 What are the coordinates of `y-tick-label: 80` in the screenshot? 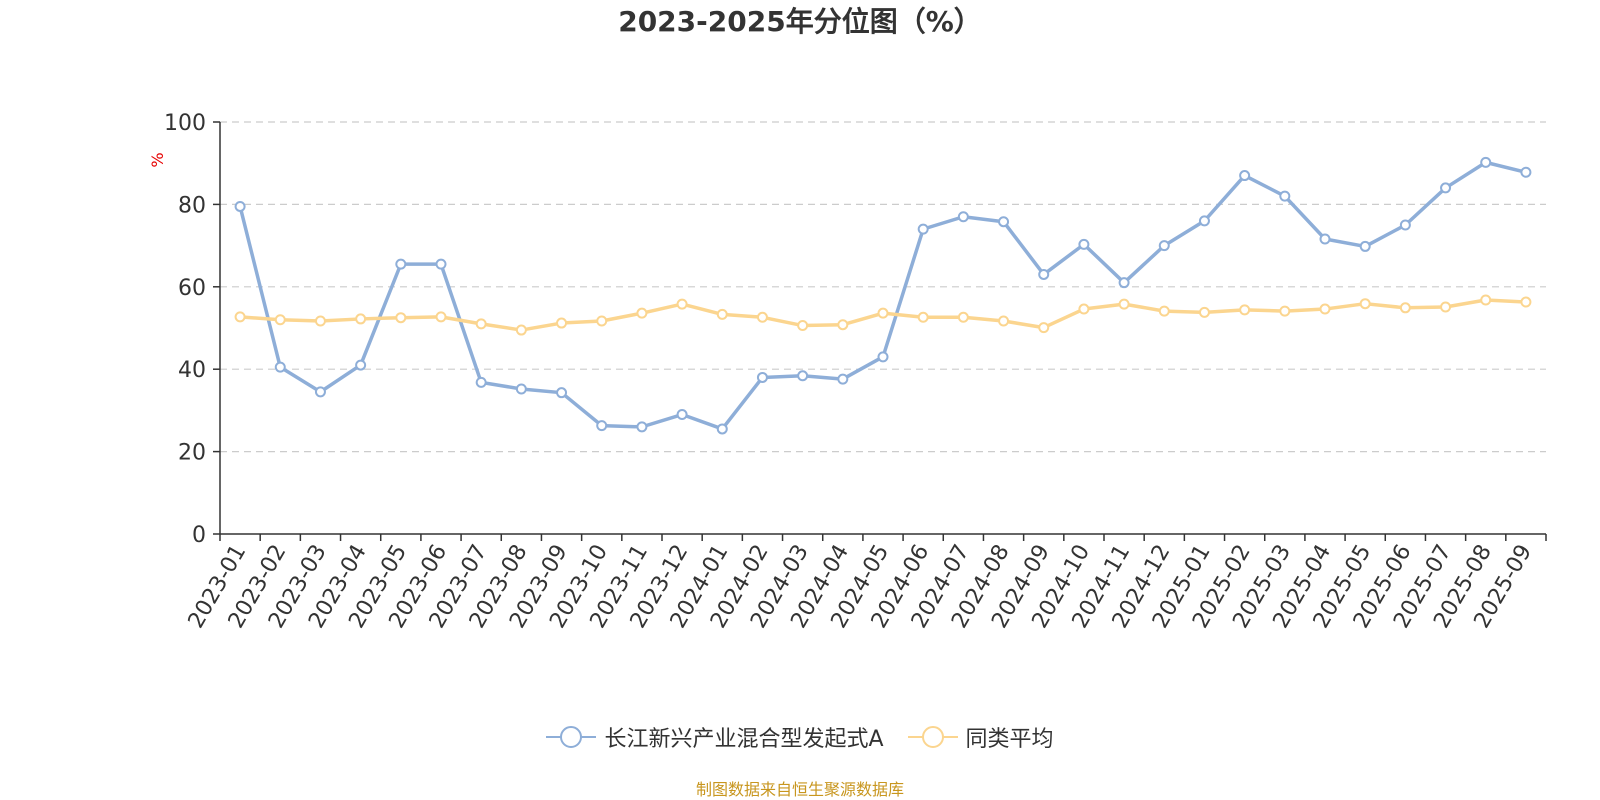 It's located at (192, 205).